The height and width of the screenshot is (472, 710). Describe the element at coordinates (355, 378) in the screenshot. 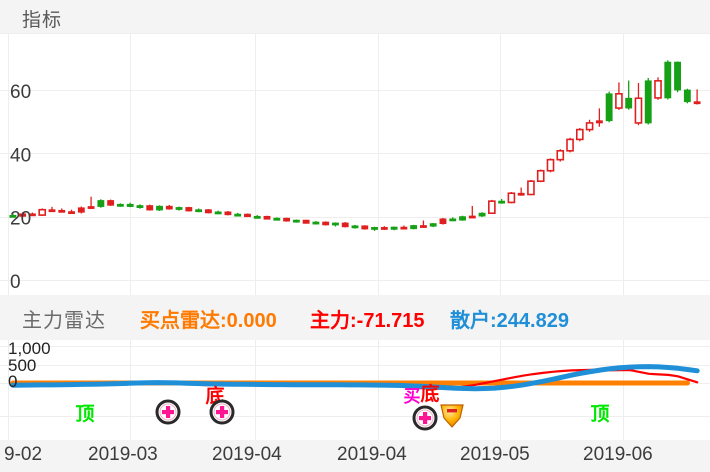

I see `radar-line-retail` at that location.